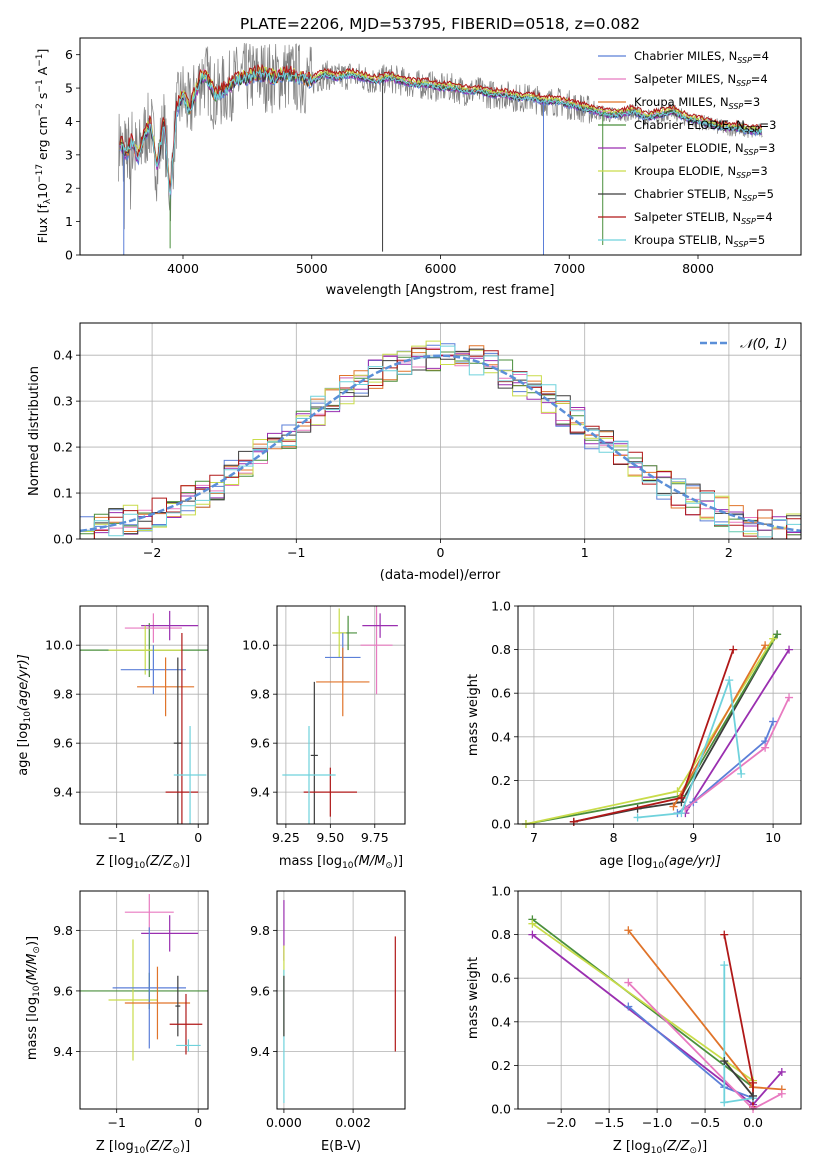  Describe the element at coordinates (743, 344) in the screenshot. I see `residuals-legend: 𝒩(0, 1)` at that location.